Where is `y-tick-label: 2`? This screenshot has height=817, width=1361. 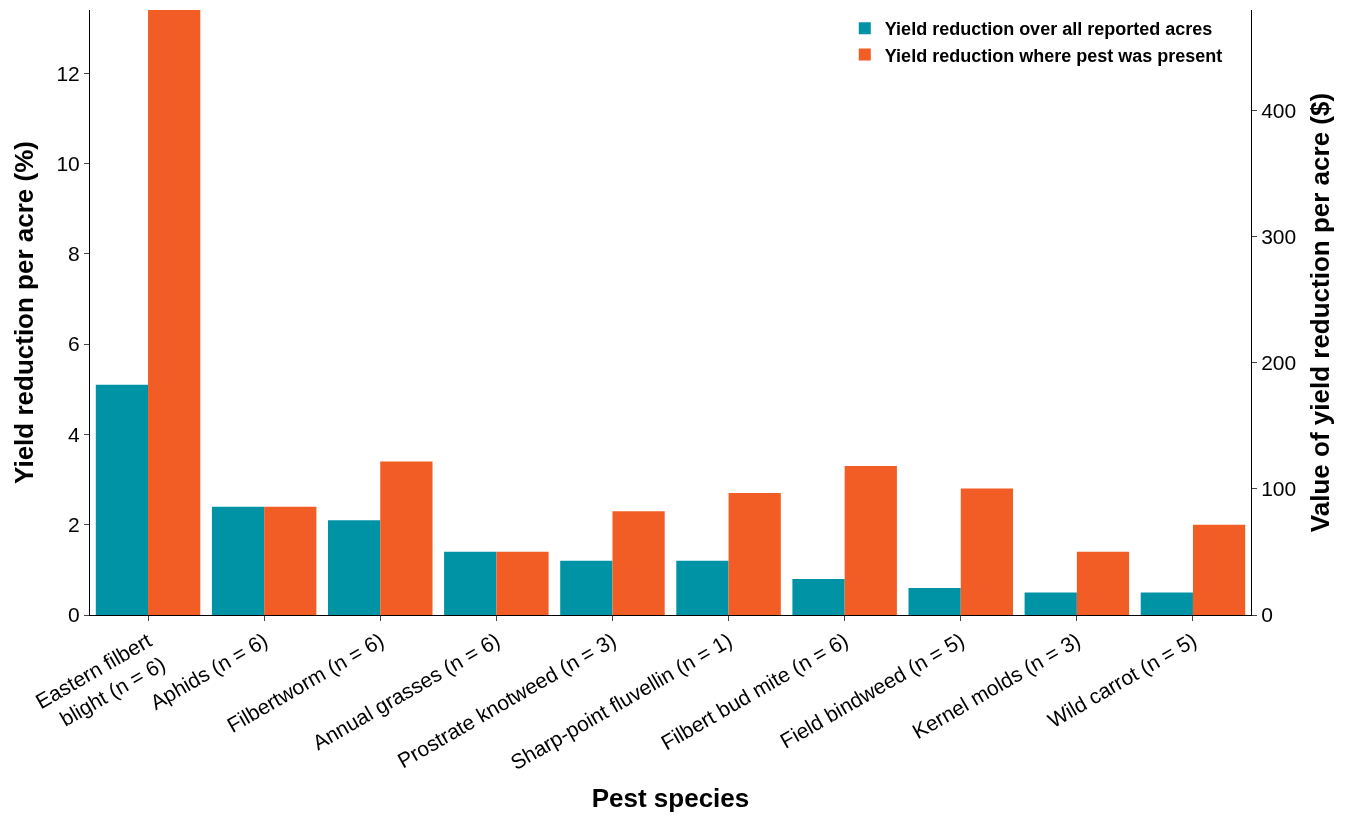 y-tick-label: 2 is located at coordinates (74, 525).